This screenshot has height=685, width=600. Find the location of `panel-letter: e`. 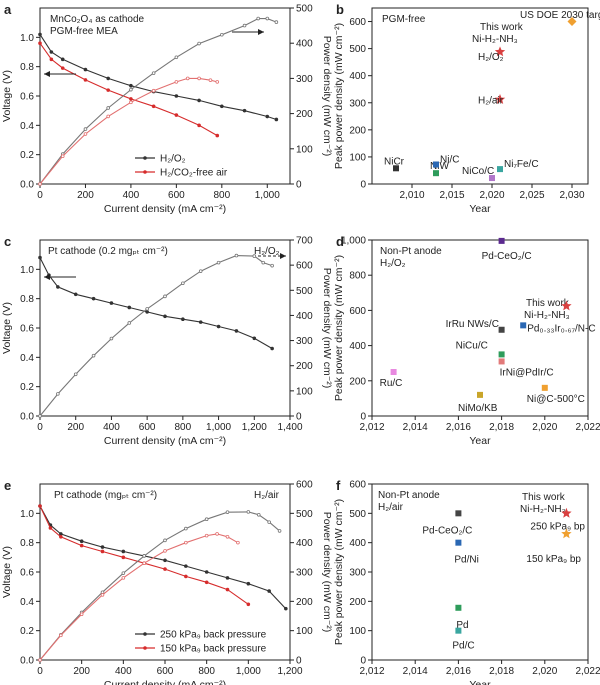

panel-letter: e is located at coordinates (7, 485).